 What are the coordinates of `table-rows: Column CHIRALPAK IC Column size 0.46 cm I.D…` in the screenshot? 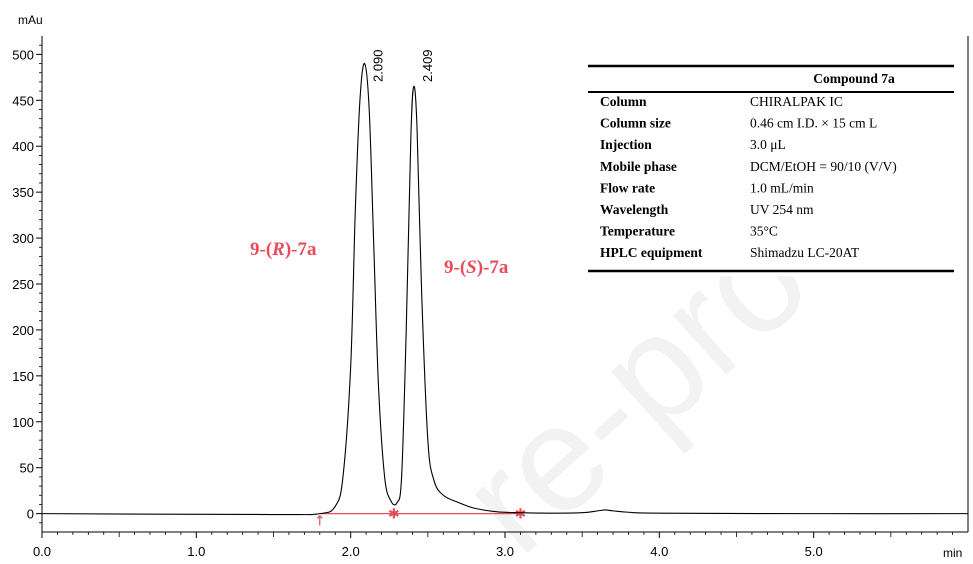 It's located at (748, 177).